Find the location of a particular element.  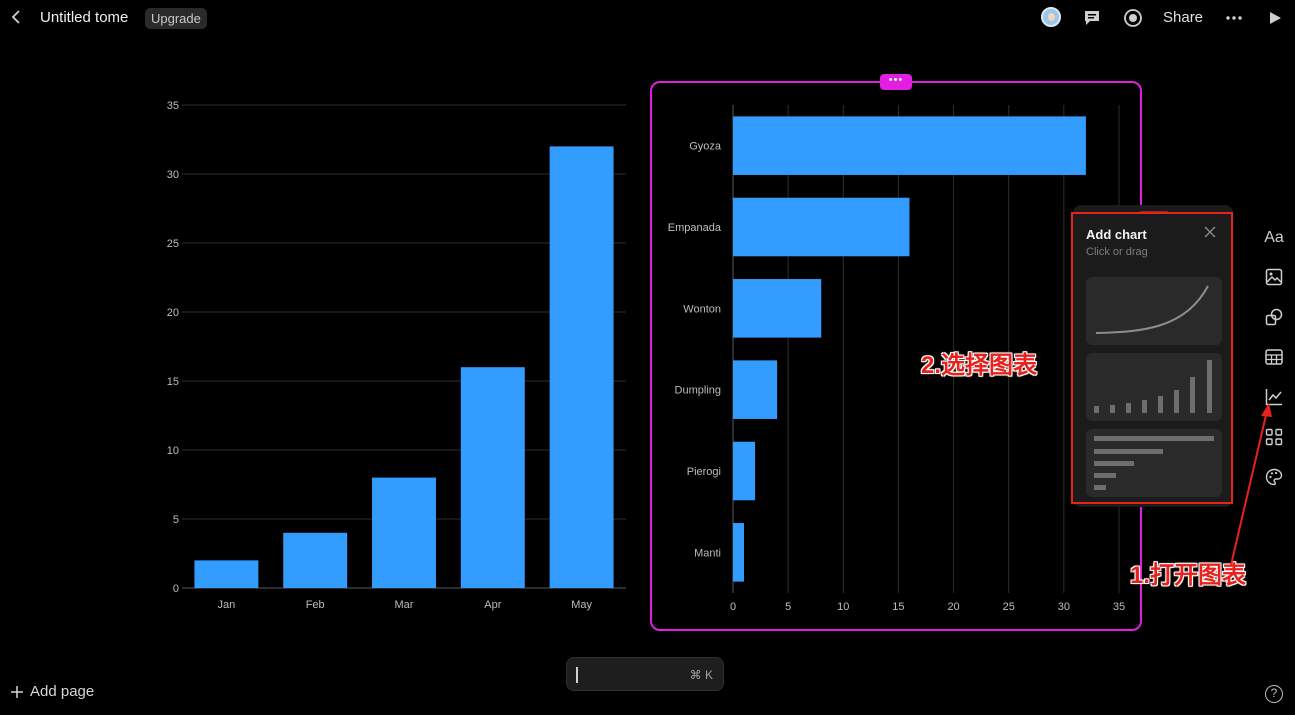

x-tick-label: Jan is located at coordinates (227, 605).